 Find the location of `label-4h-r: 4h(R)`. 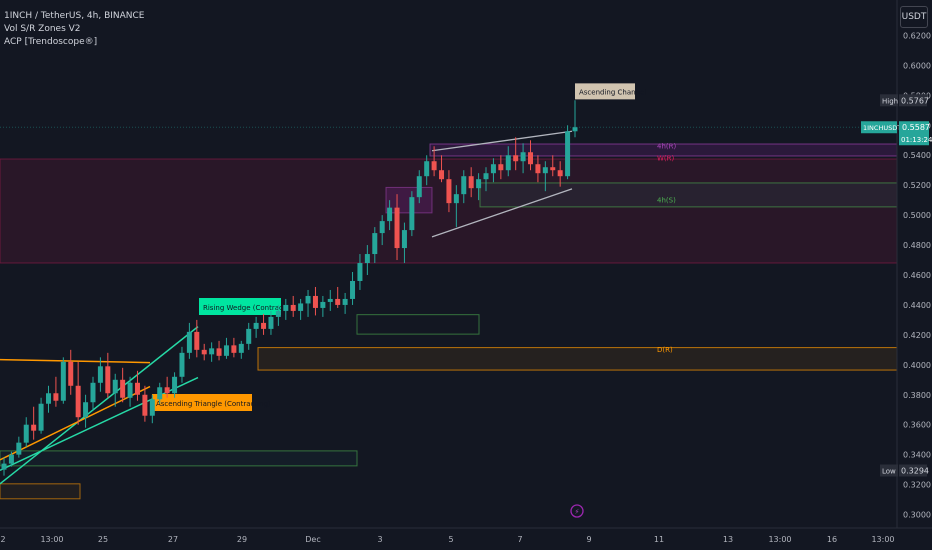

label-4h-r: 4h(R) is located at coordinates (666, 147).